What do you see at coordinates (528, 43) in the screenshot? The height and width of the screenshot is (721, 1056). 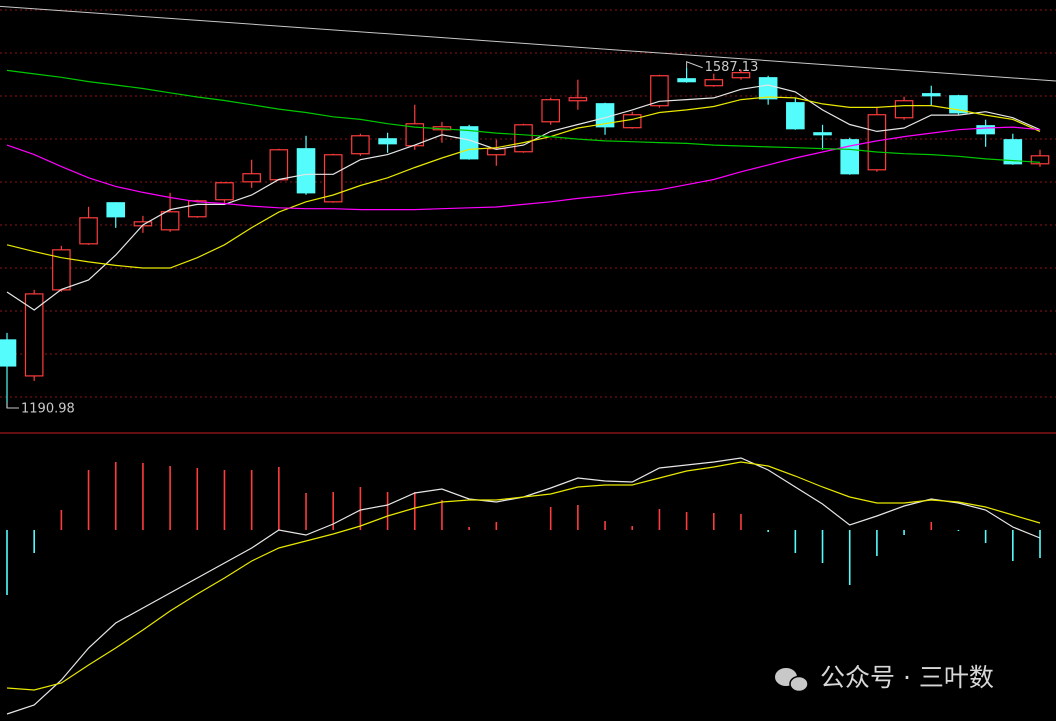 I see `trendline` at bounding box center [528, 43].